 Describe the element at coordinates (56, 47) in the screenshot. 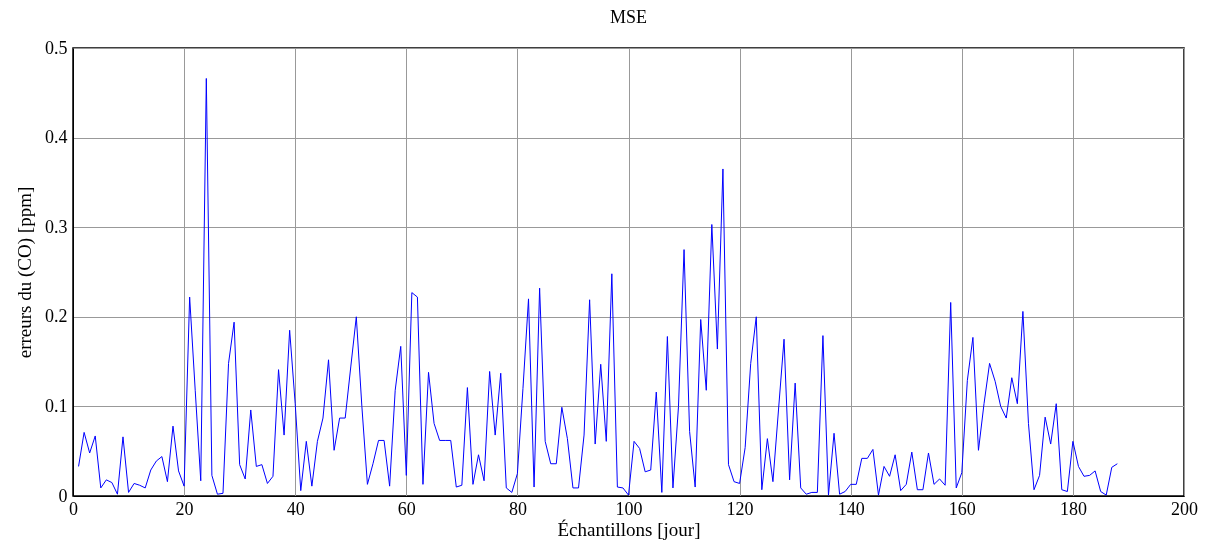

I see `y-tick-label: 0.5` at that location.